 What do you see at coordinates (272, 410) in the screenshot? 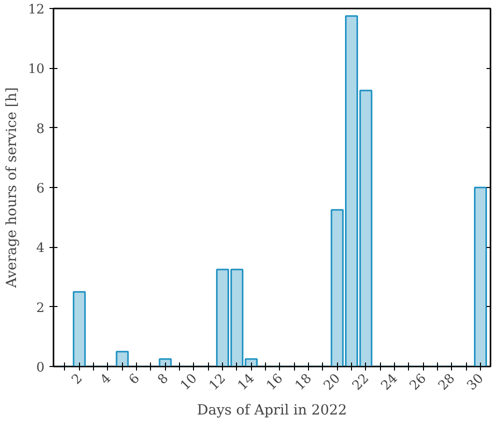
I see `x-axis-title: Days of April in 2022` at bounding box center [272, 410].